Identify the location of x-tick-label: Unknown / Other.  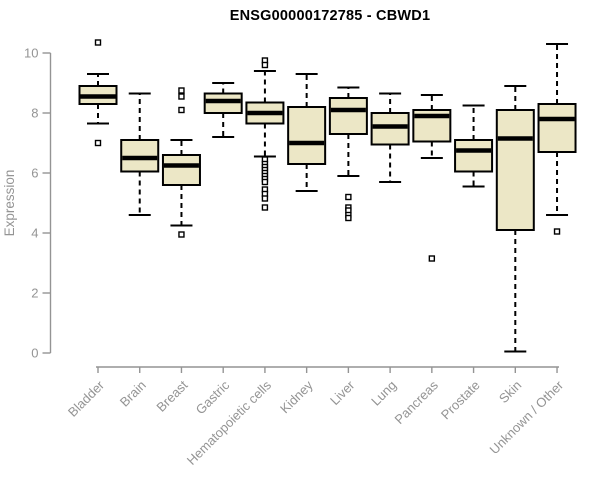
(527, 417).